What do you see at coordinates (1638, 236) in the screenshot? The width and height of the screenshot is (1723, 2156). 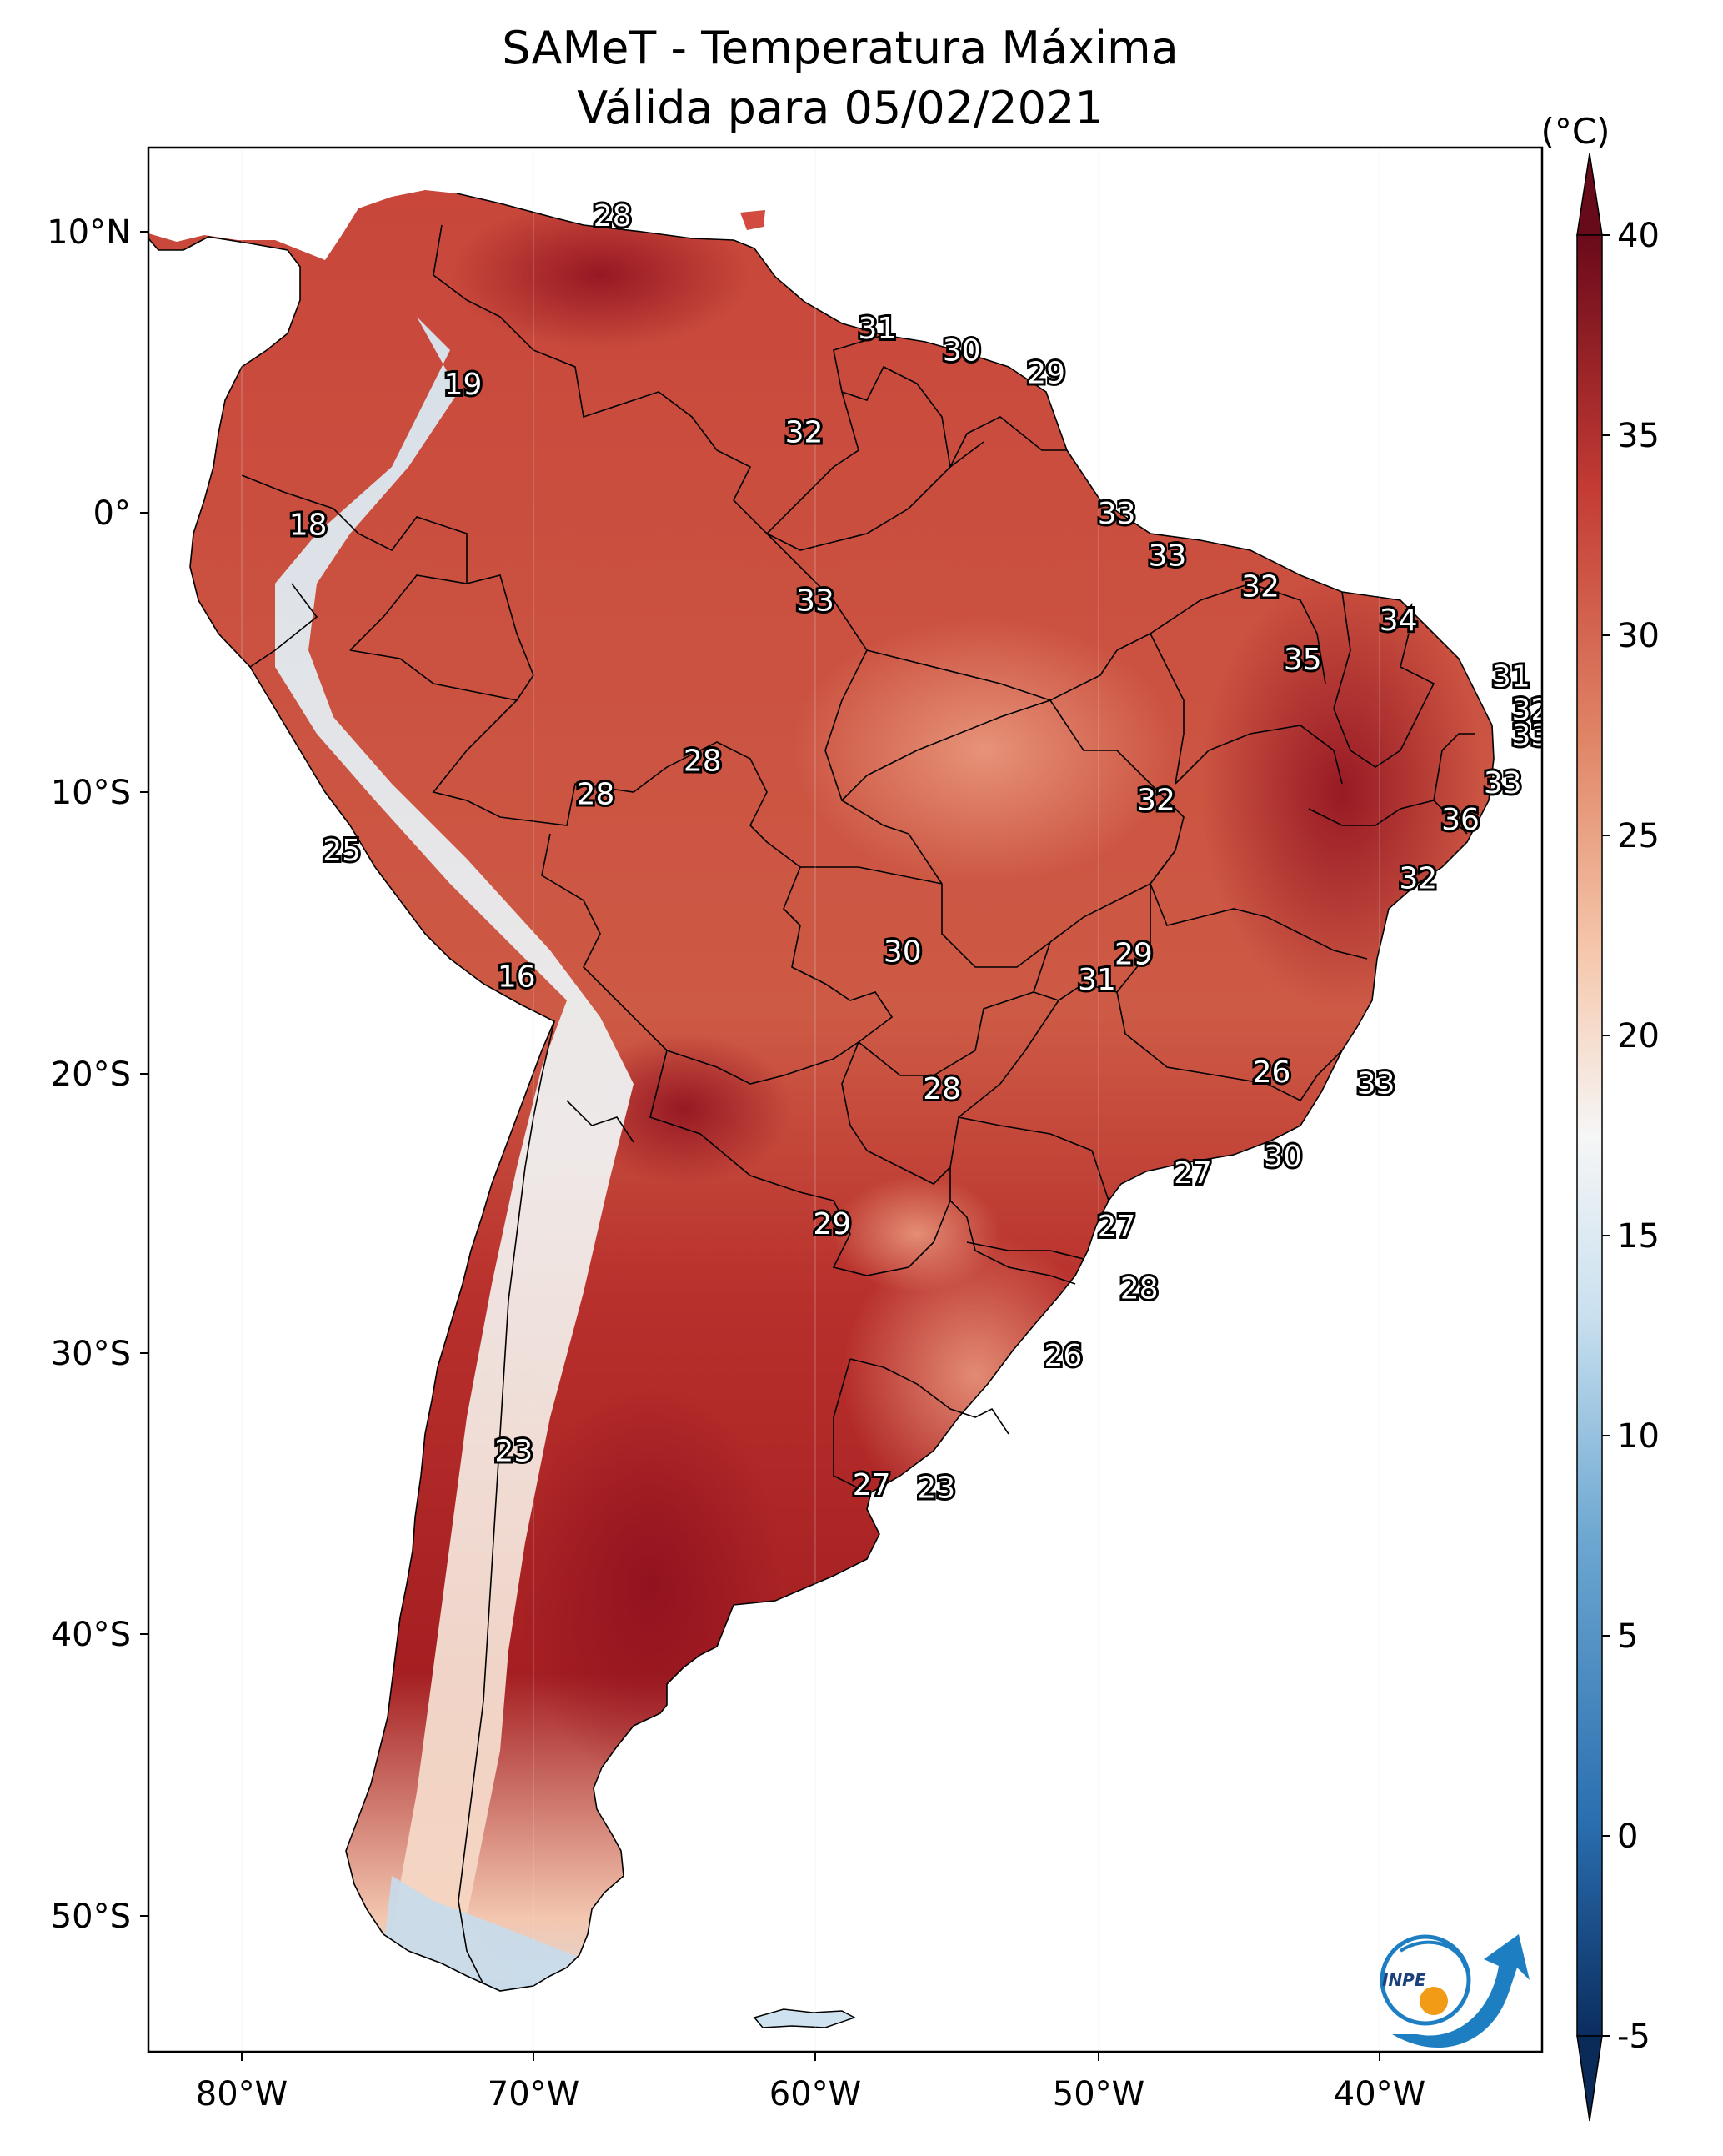 I see `colorbar-tick-label: 40` at bounding box center [1638, 236].